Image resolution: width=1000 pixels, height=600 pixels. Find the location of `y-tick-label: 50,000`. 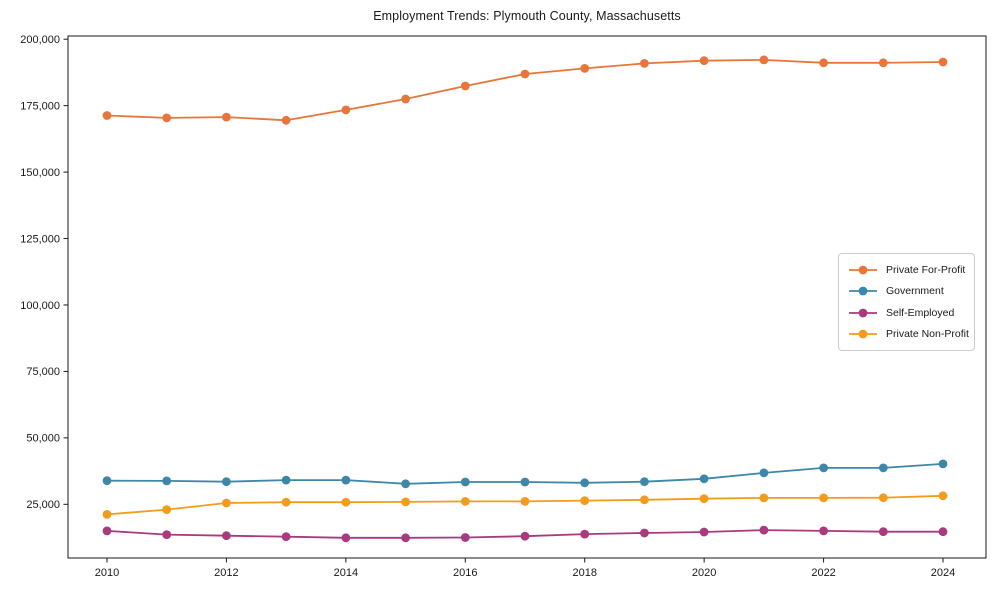

y-tick-label: 50,000 is located at coordinates (43, 439).